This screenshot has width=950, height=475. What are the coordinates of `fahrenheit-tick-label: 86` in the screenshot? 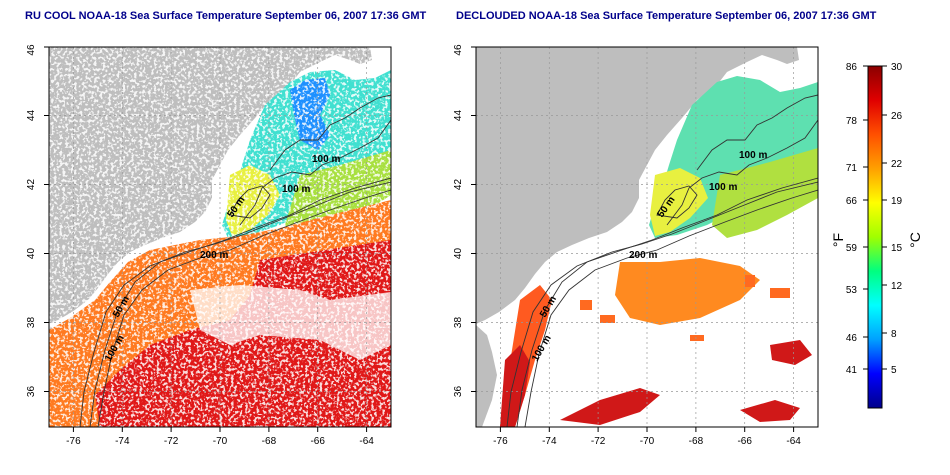 It's located at (852, 67).